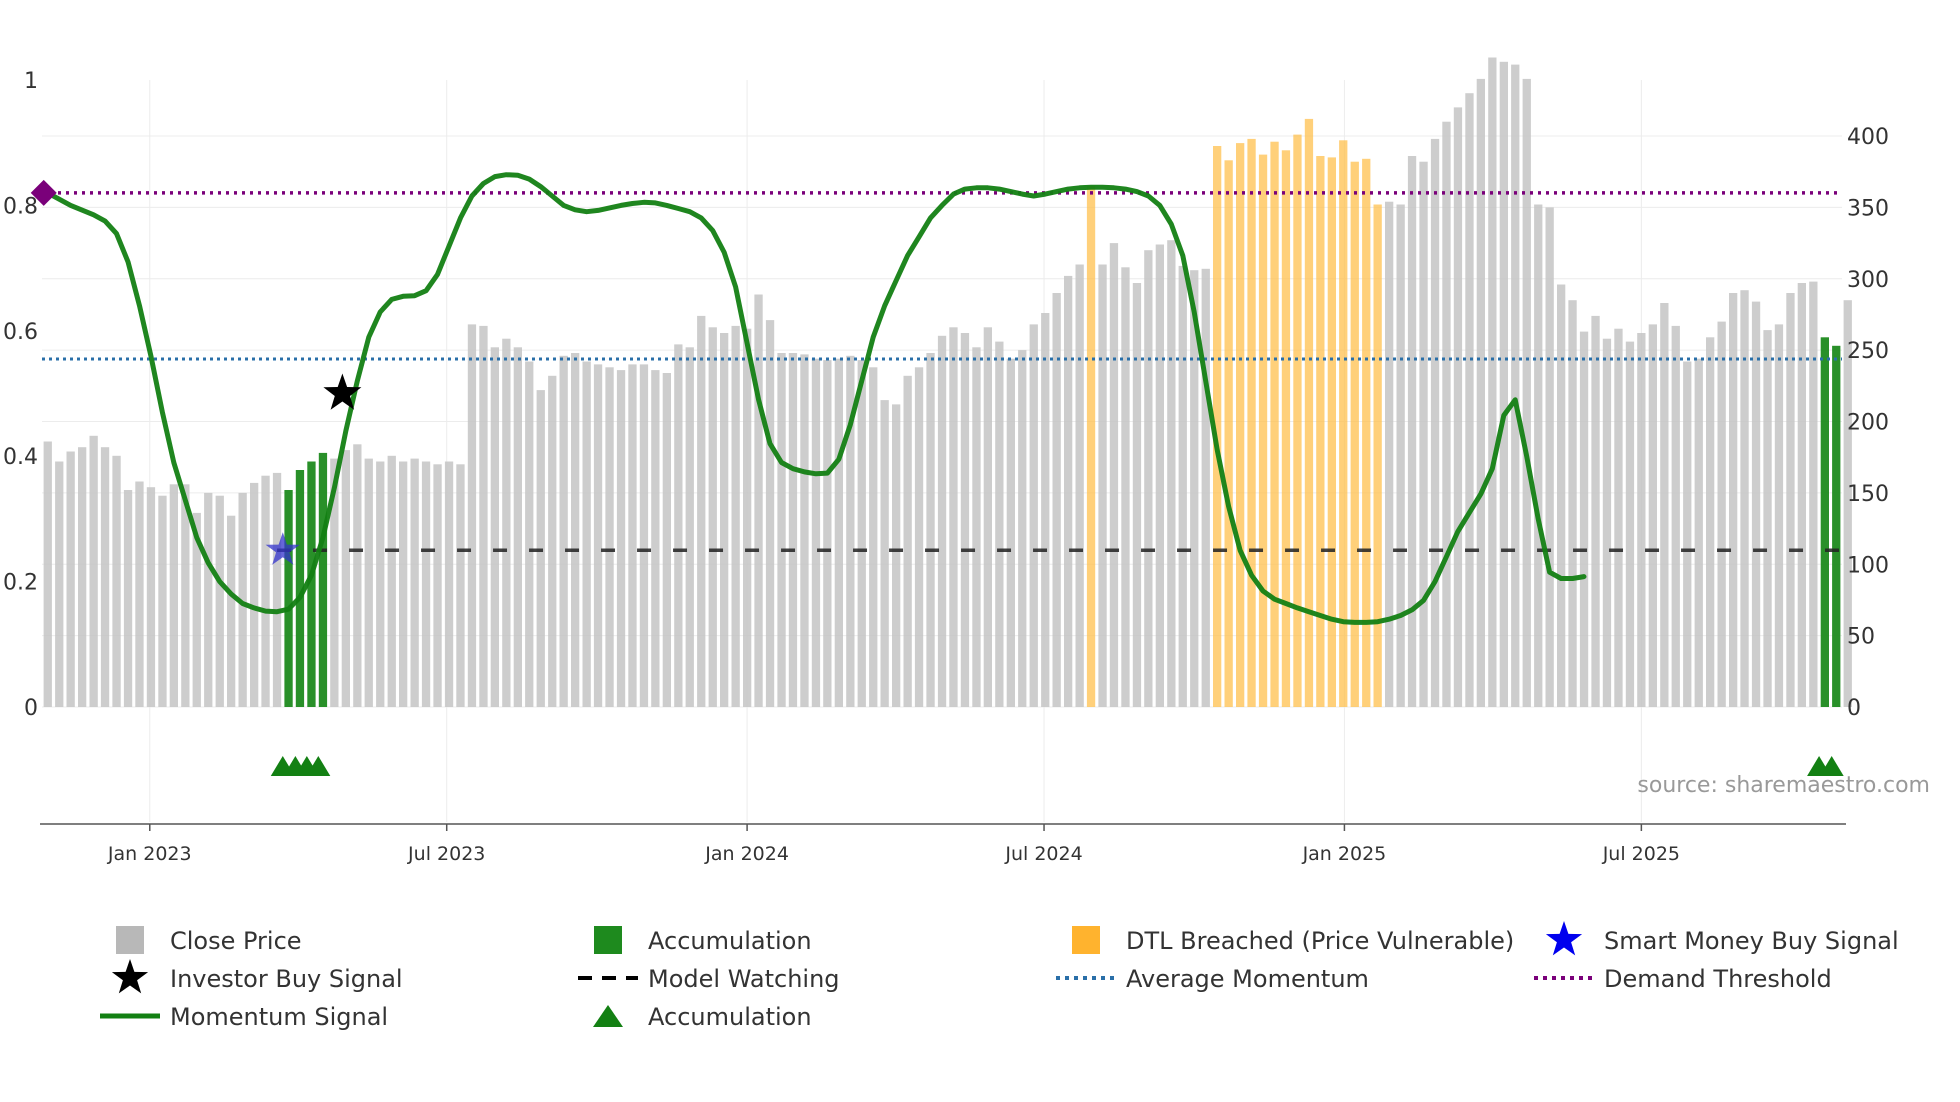 Image resolution: width=1960 pixels, height=1102 pixels. I want to click on x-tick-label: Jan 2024, so click(746, 854).